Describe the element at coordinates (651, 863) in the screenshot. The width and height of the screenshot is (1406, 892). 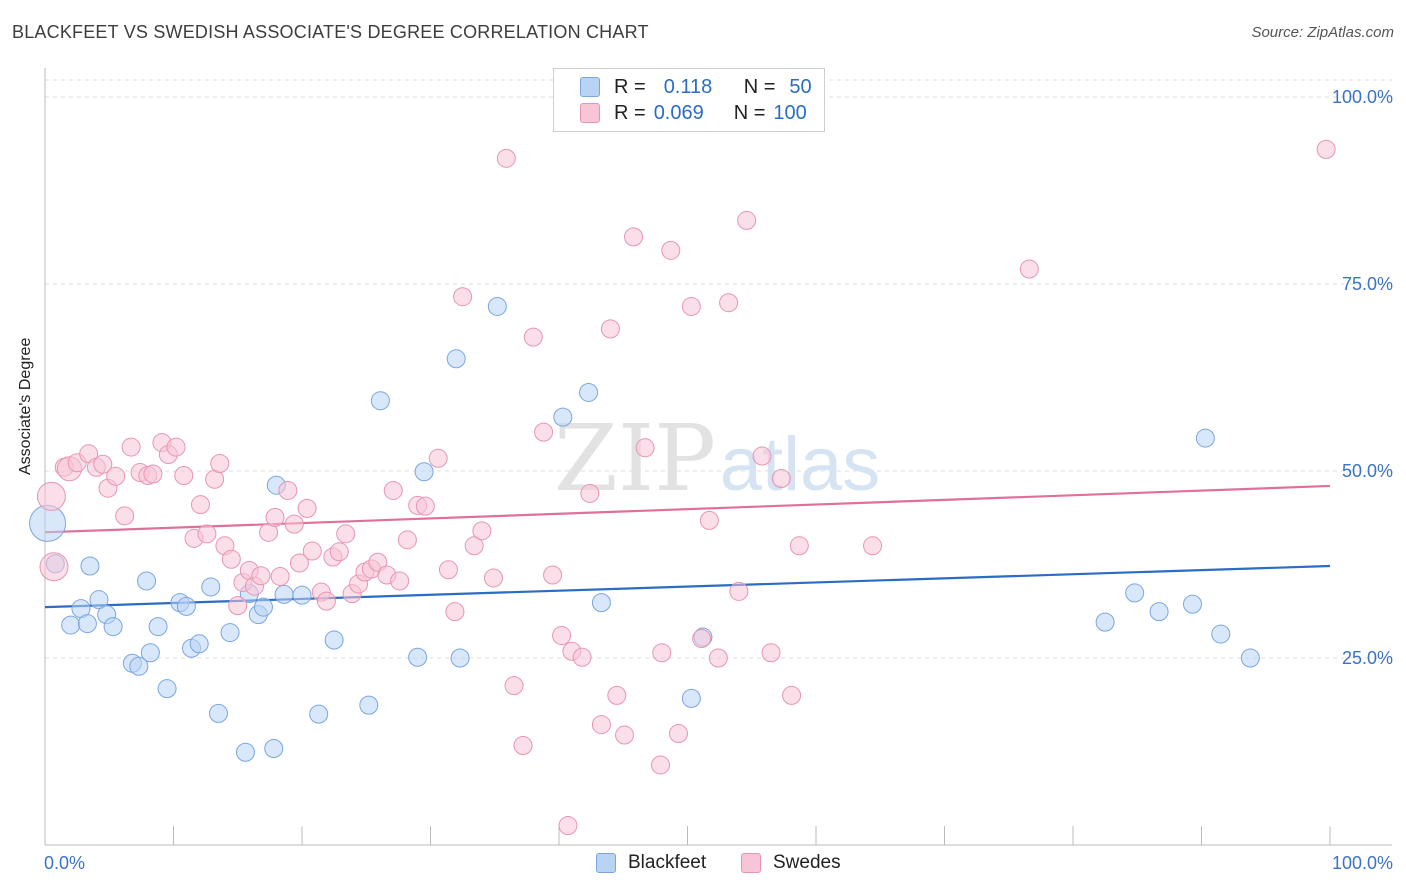
I see `legend-item-blackfeet: Blackfeet` at that location.